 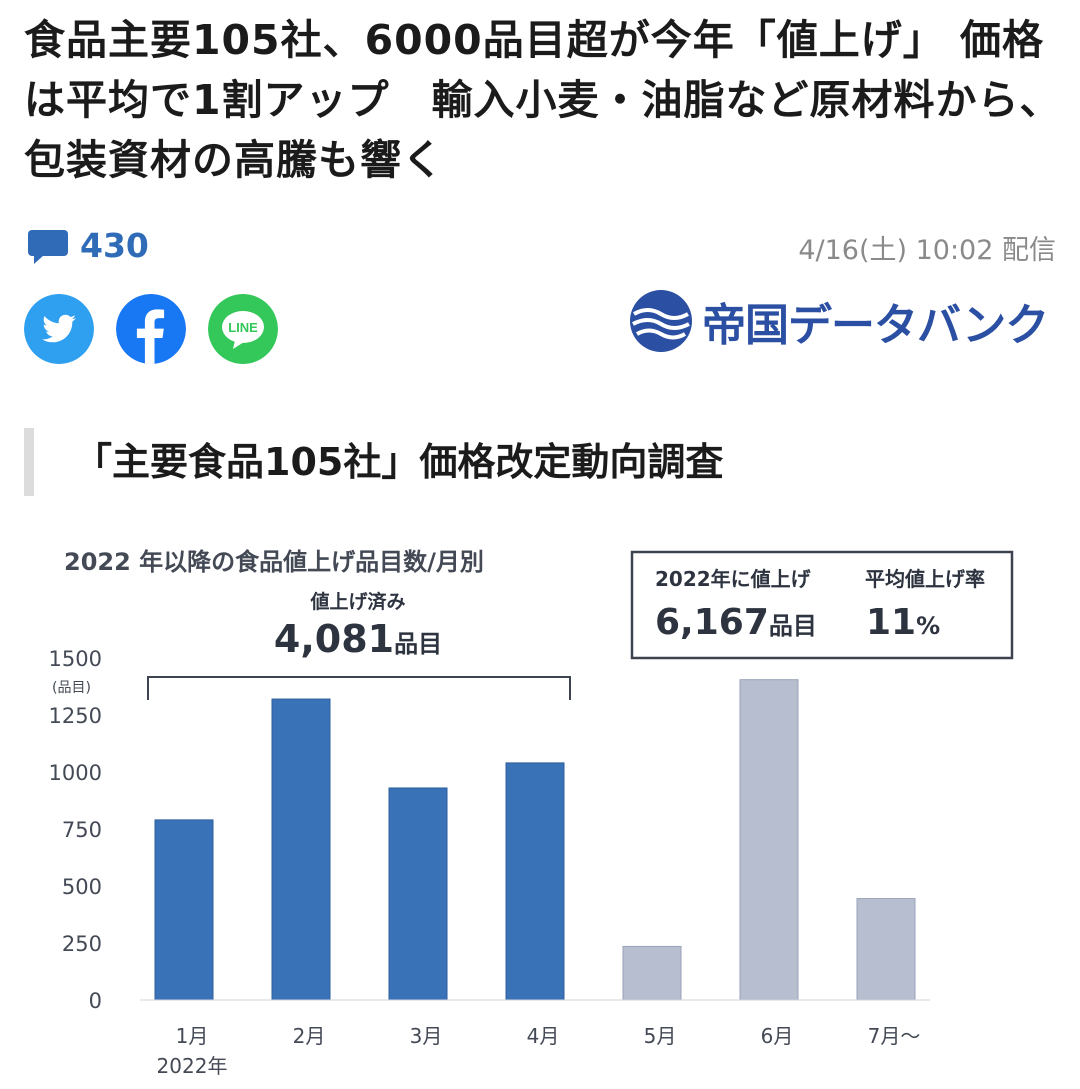 I want to click on facebook-icon, so click(x=151, y=329).